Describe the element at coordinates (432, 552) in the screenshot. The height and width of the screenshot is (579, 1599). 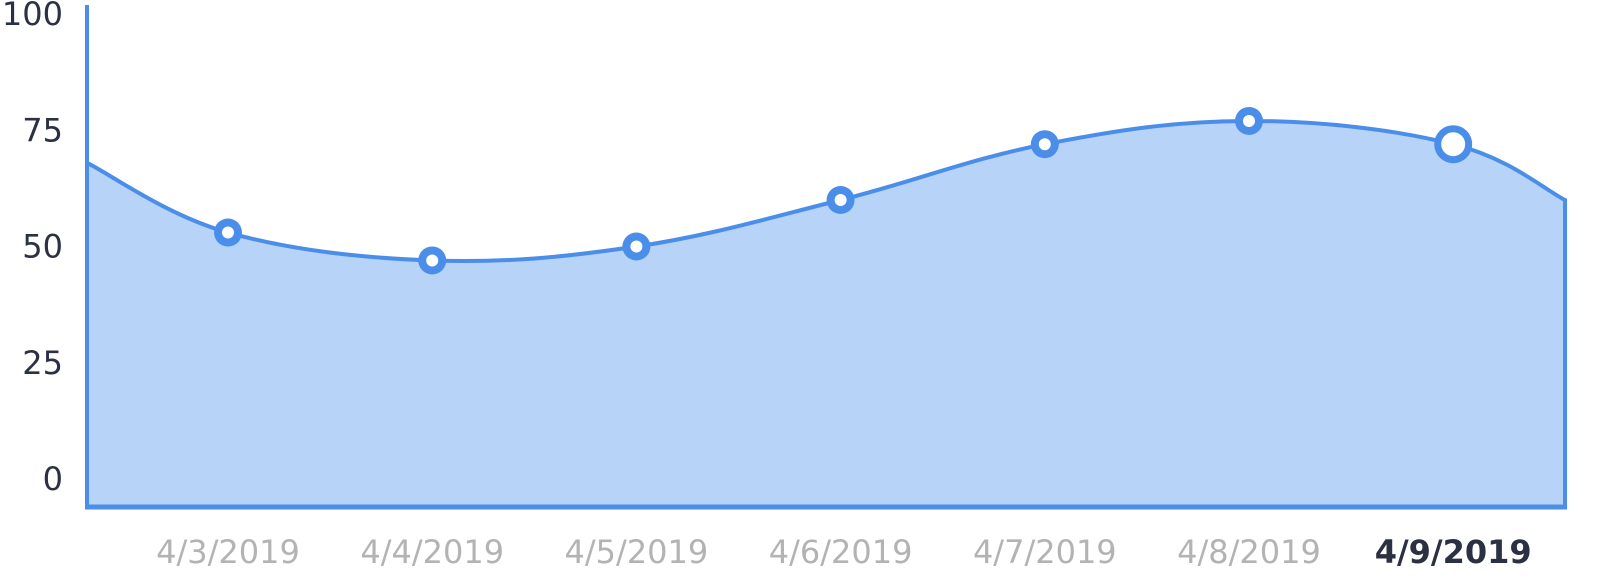
I see `x-tick-label: 4/4/2019` at that location.